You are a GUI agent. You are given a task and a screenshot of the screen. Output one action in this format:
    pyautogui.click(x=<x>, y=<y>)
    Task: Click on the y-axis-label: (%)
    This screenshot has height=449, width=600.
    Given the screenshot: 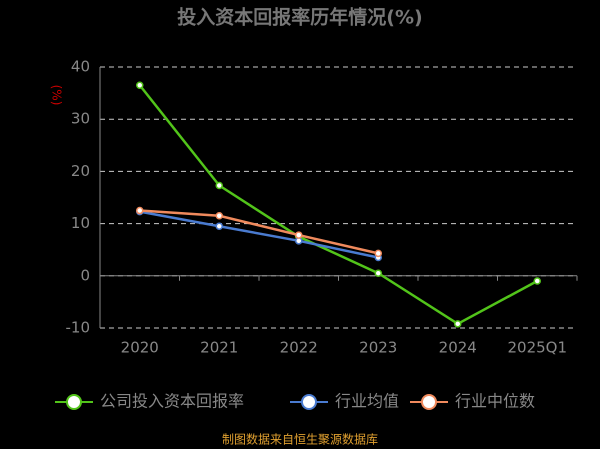 What is the action you would take?
    pyautogui.click(x=57, y=95)
    